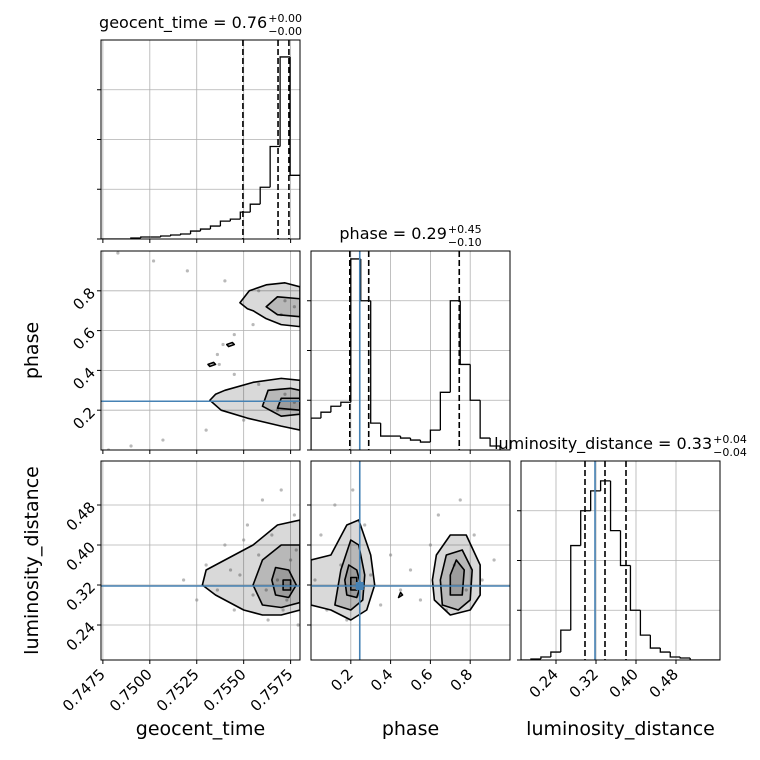  What do you see at coordinates (81, 556) in the screenshot?
I see `y-tick-label: 0.40` at bounding box center [81, 556].